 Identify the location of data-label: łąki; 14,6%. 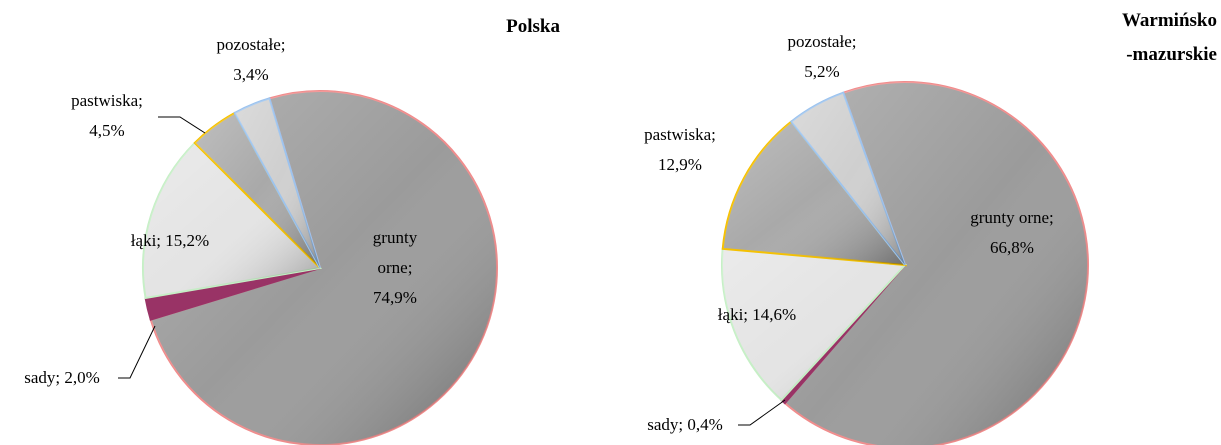
(757, 314).